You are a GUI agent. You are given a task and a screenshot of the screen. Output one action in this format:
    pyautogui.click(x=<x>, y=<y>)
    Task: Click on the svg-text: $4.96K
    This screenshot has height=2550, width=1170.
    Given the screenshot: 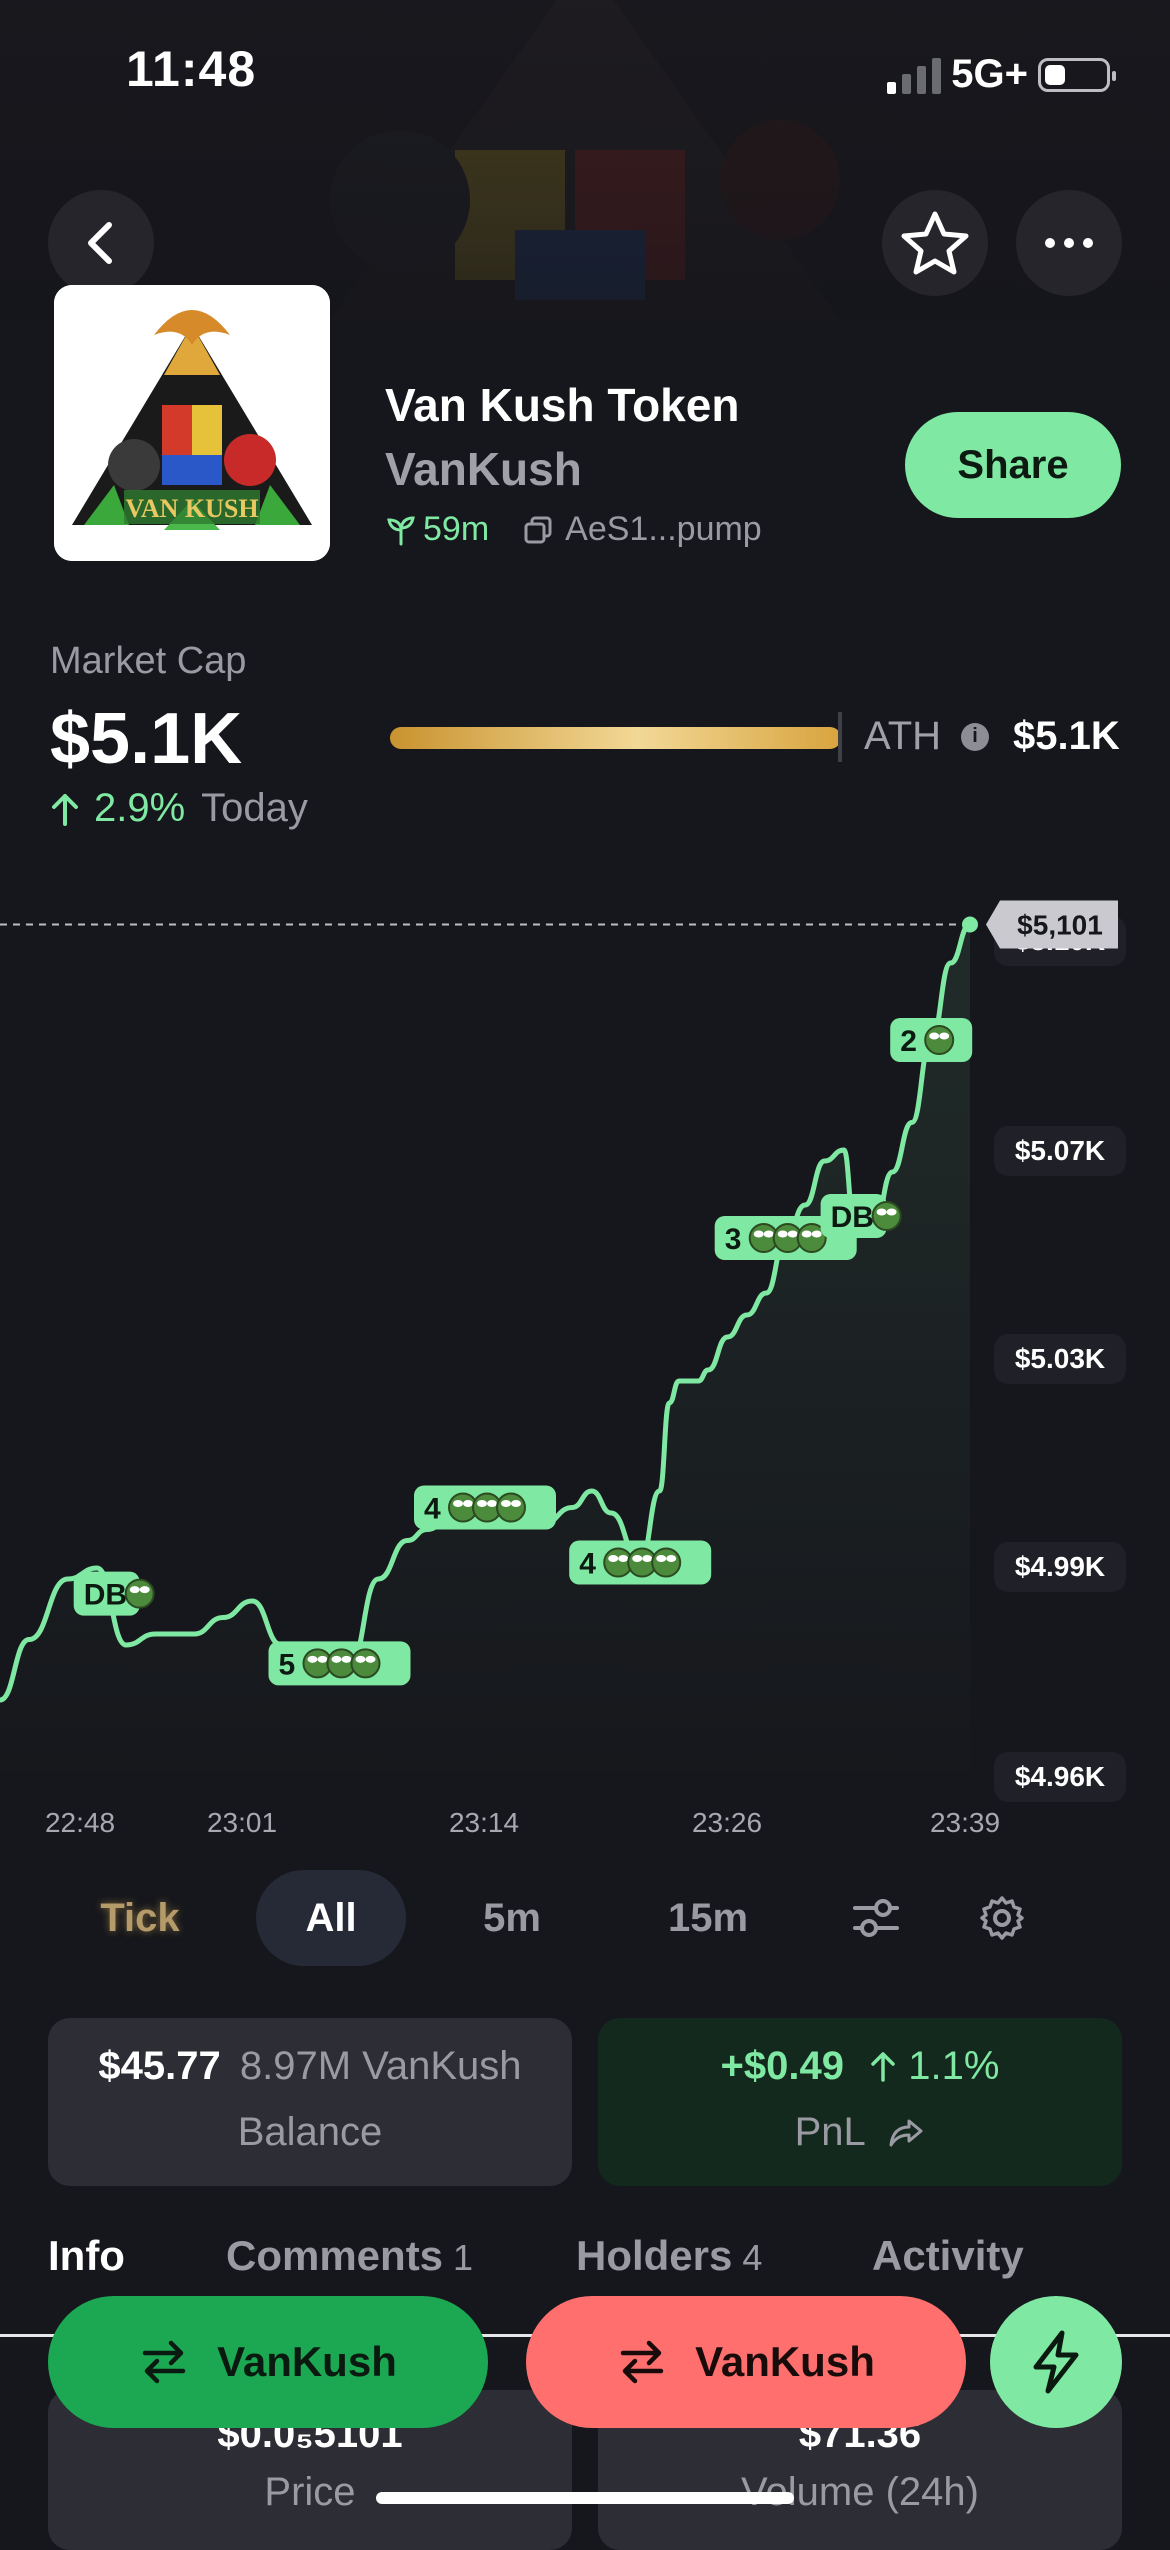 What is the action you would take?
    pyautogui.click(x=1060, y=1776)
    